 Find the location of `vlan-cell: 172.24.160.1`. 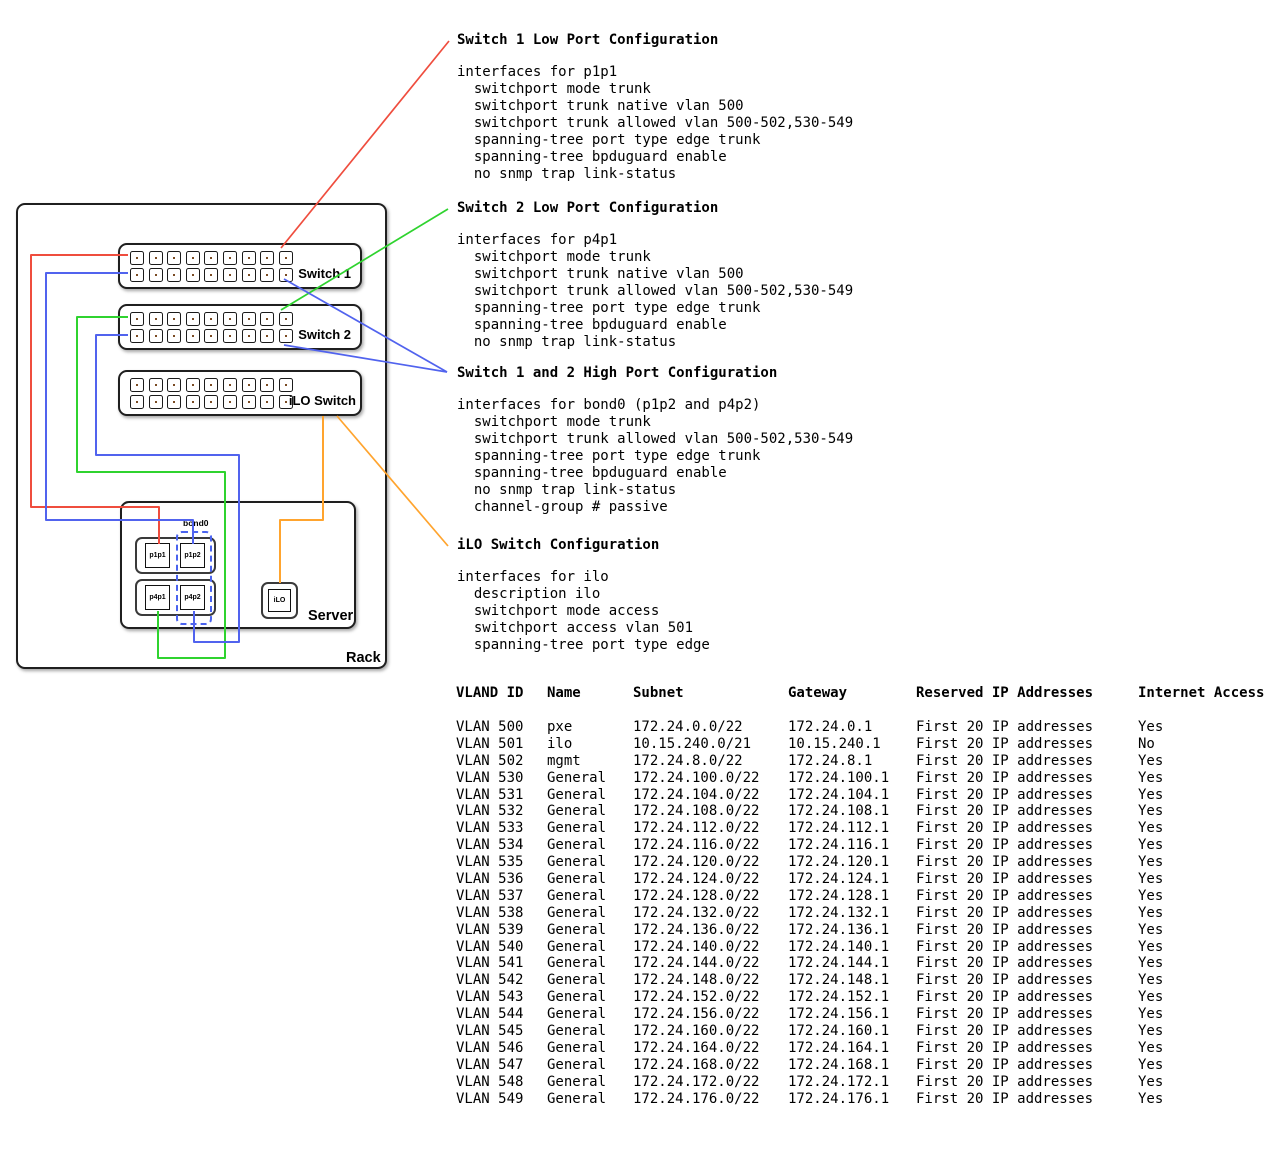

vlan-cell: 172.24.160.1 is located at coordinates (839, 1031).